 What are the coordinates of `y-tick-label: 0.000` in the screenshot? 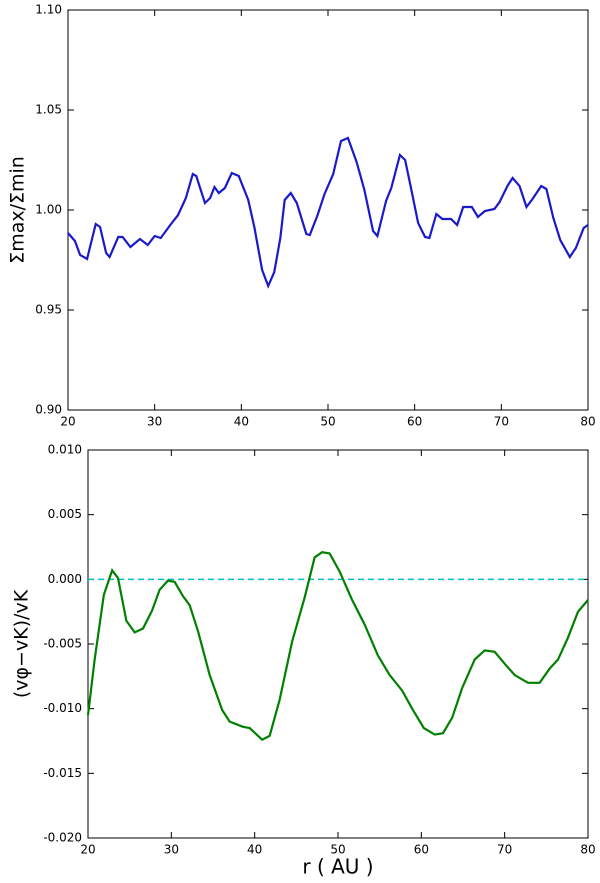 It's located at (65, 579).